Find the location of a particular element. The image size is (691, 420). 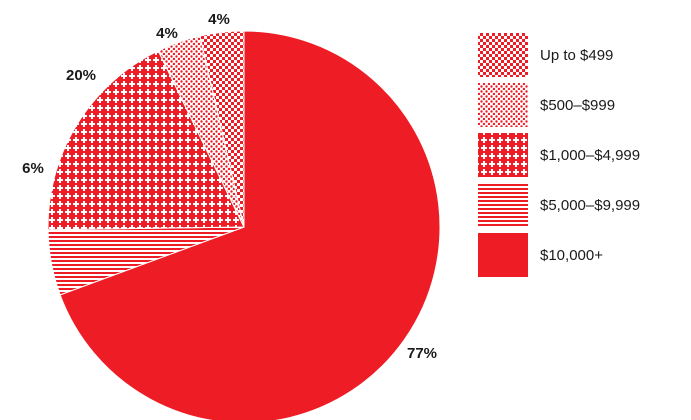

legend-label-10-000: $10,000+ is located at coordinates (571, 255).